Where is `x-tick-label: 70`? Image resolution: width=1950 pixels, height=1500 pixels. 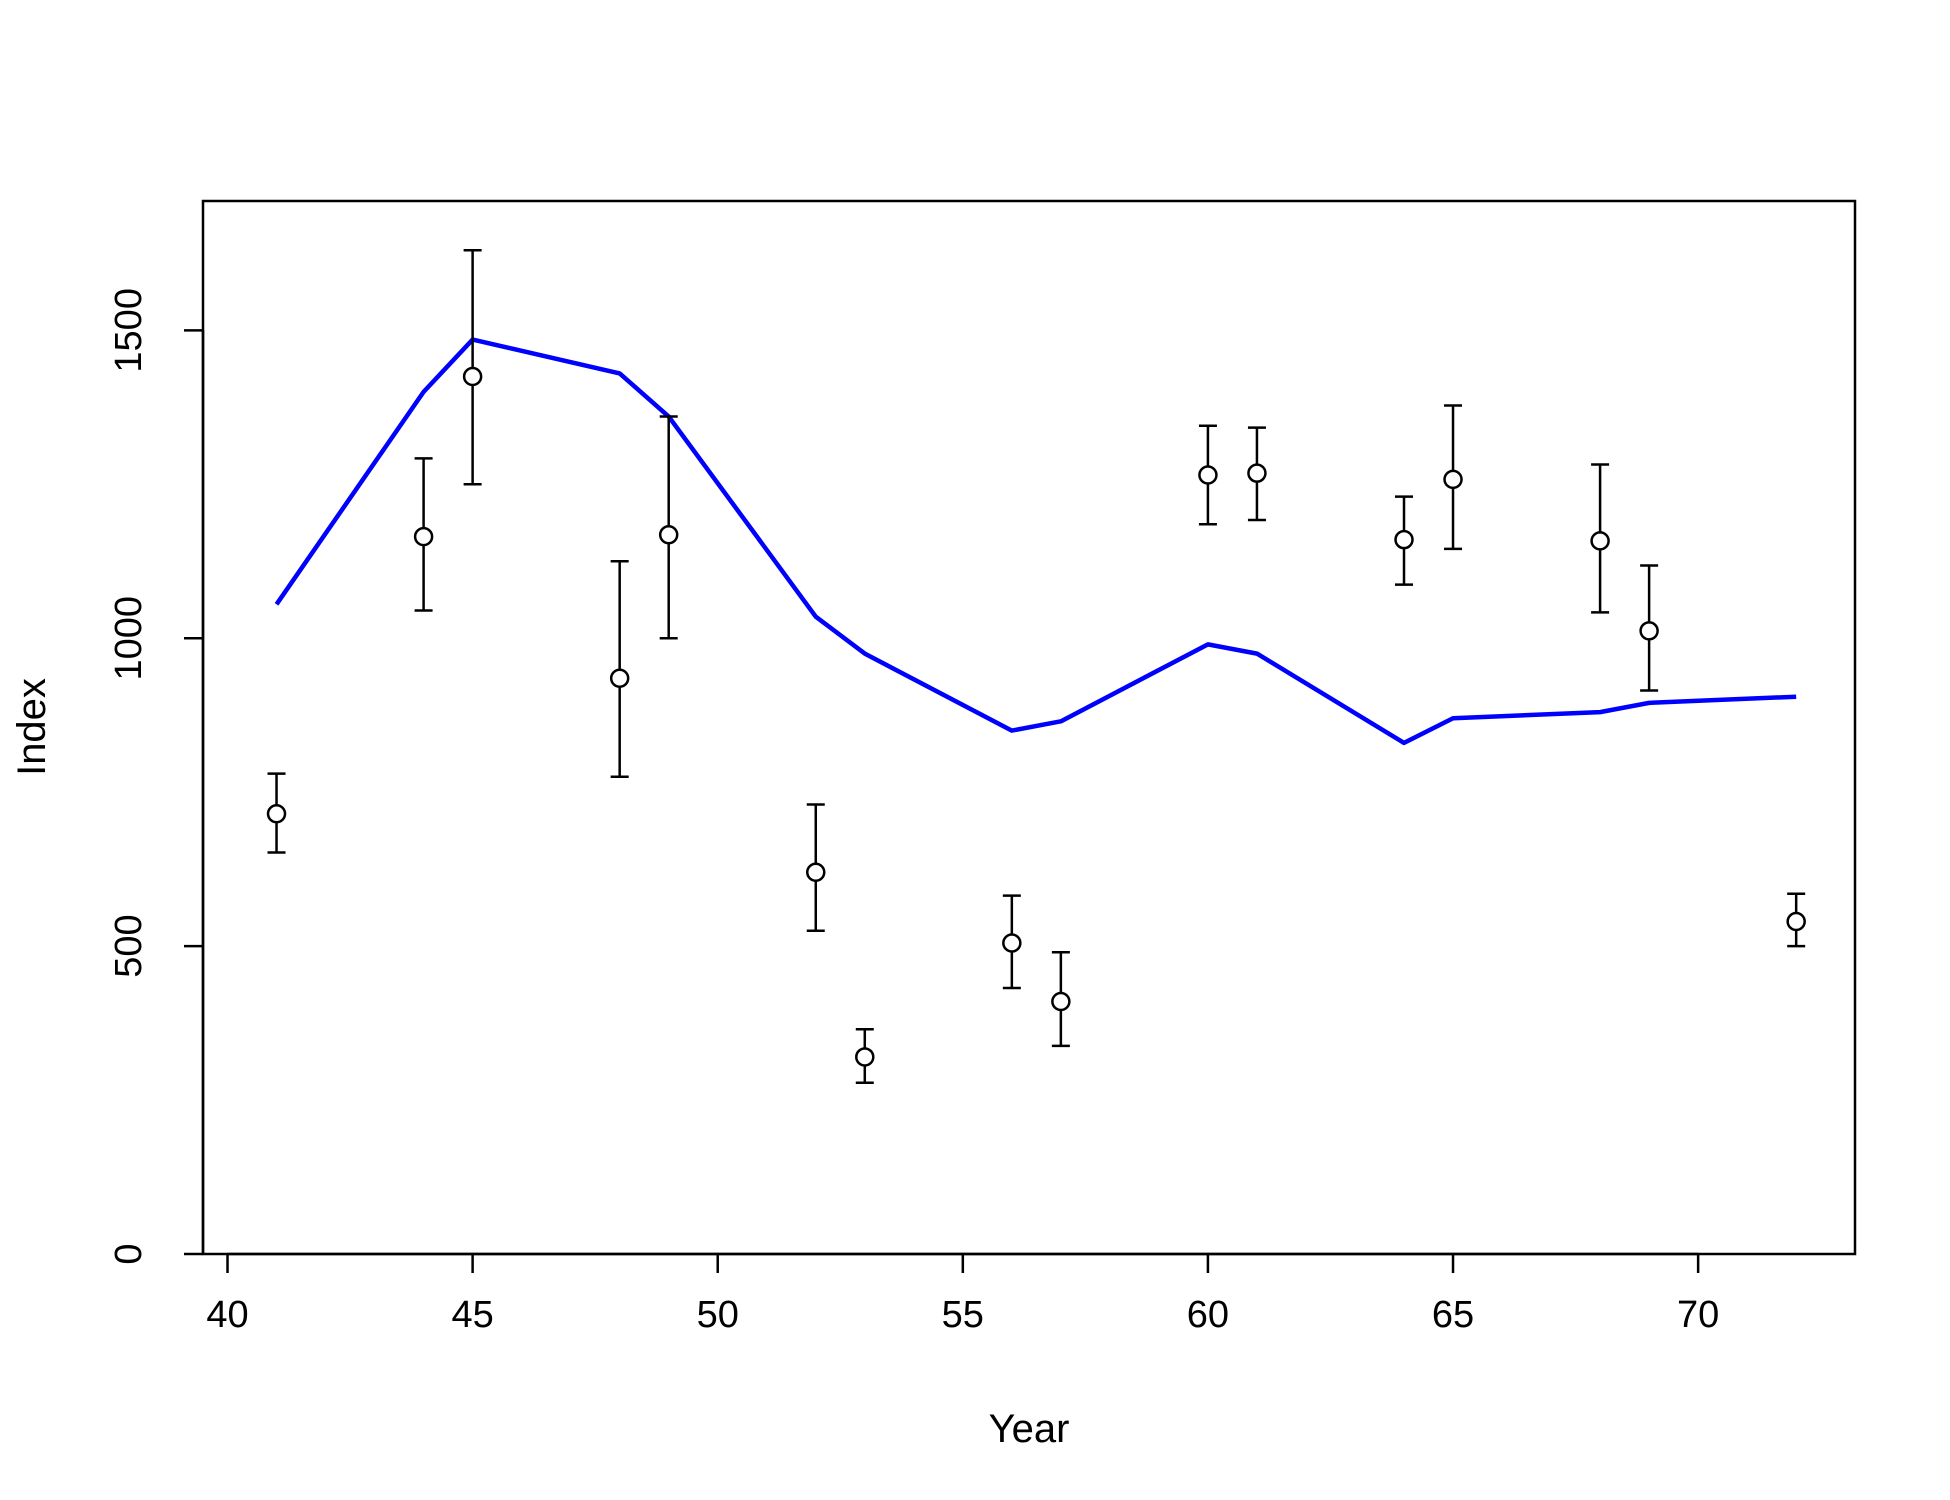 x-tick-label: 70 is located at coordinates (1698, 1315).